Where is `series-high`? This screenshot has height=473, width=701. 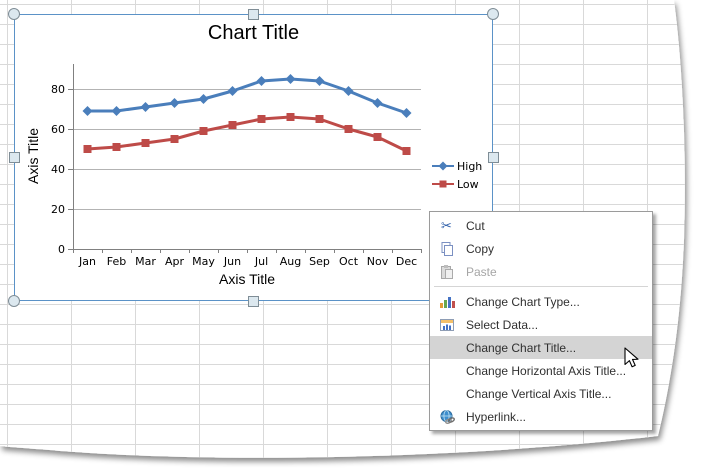
series-high is located at coordinates (247, 96).